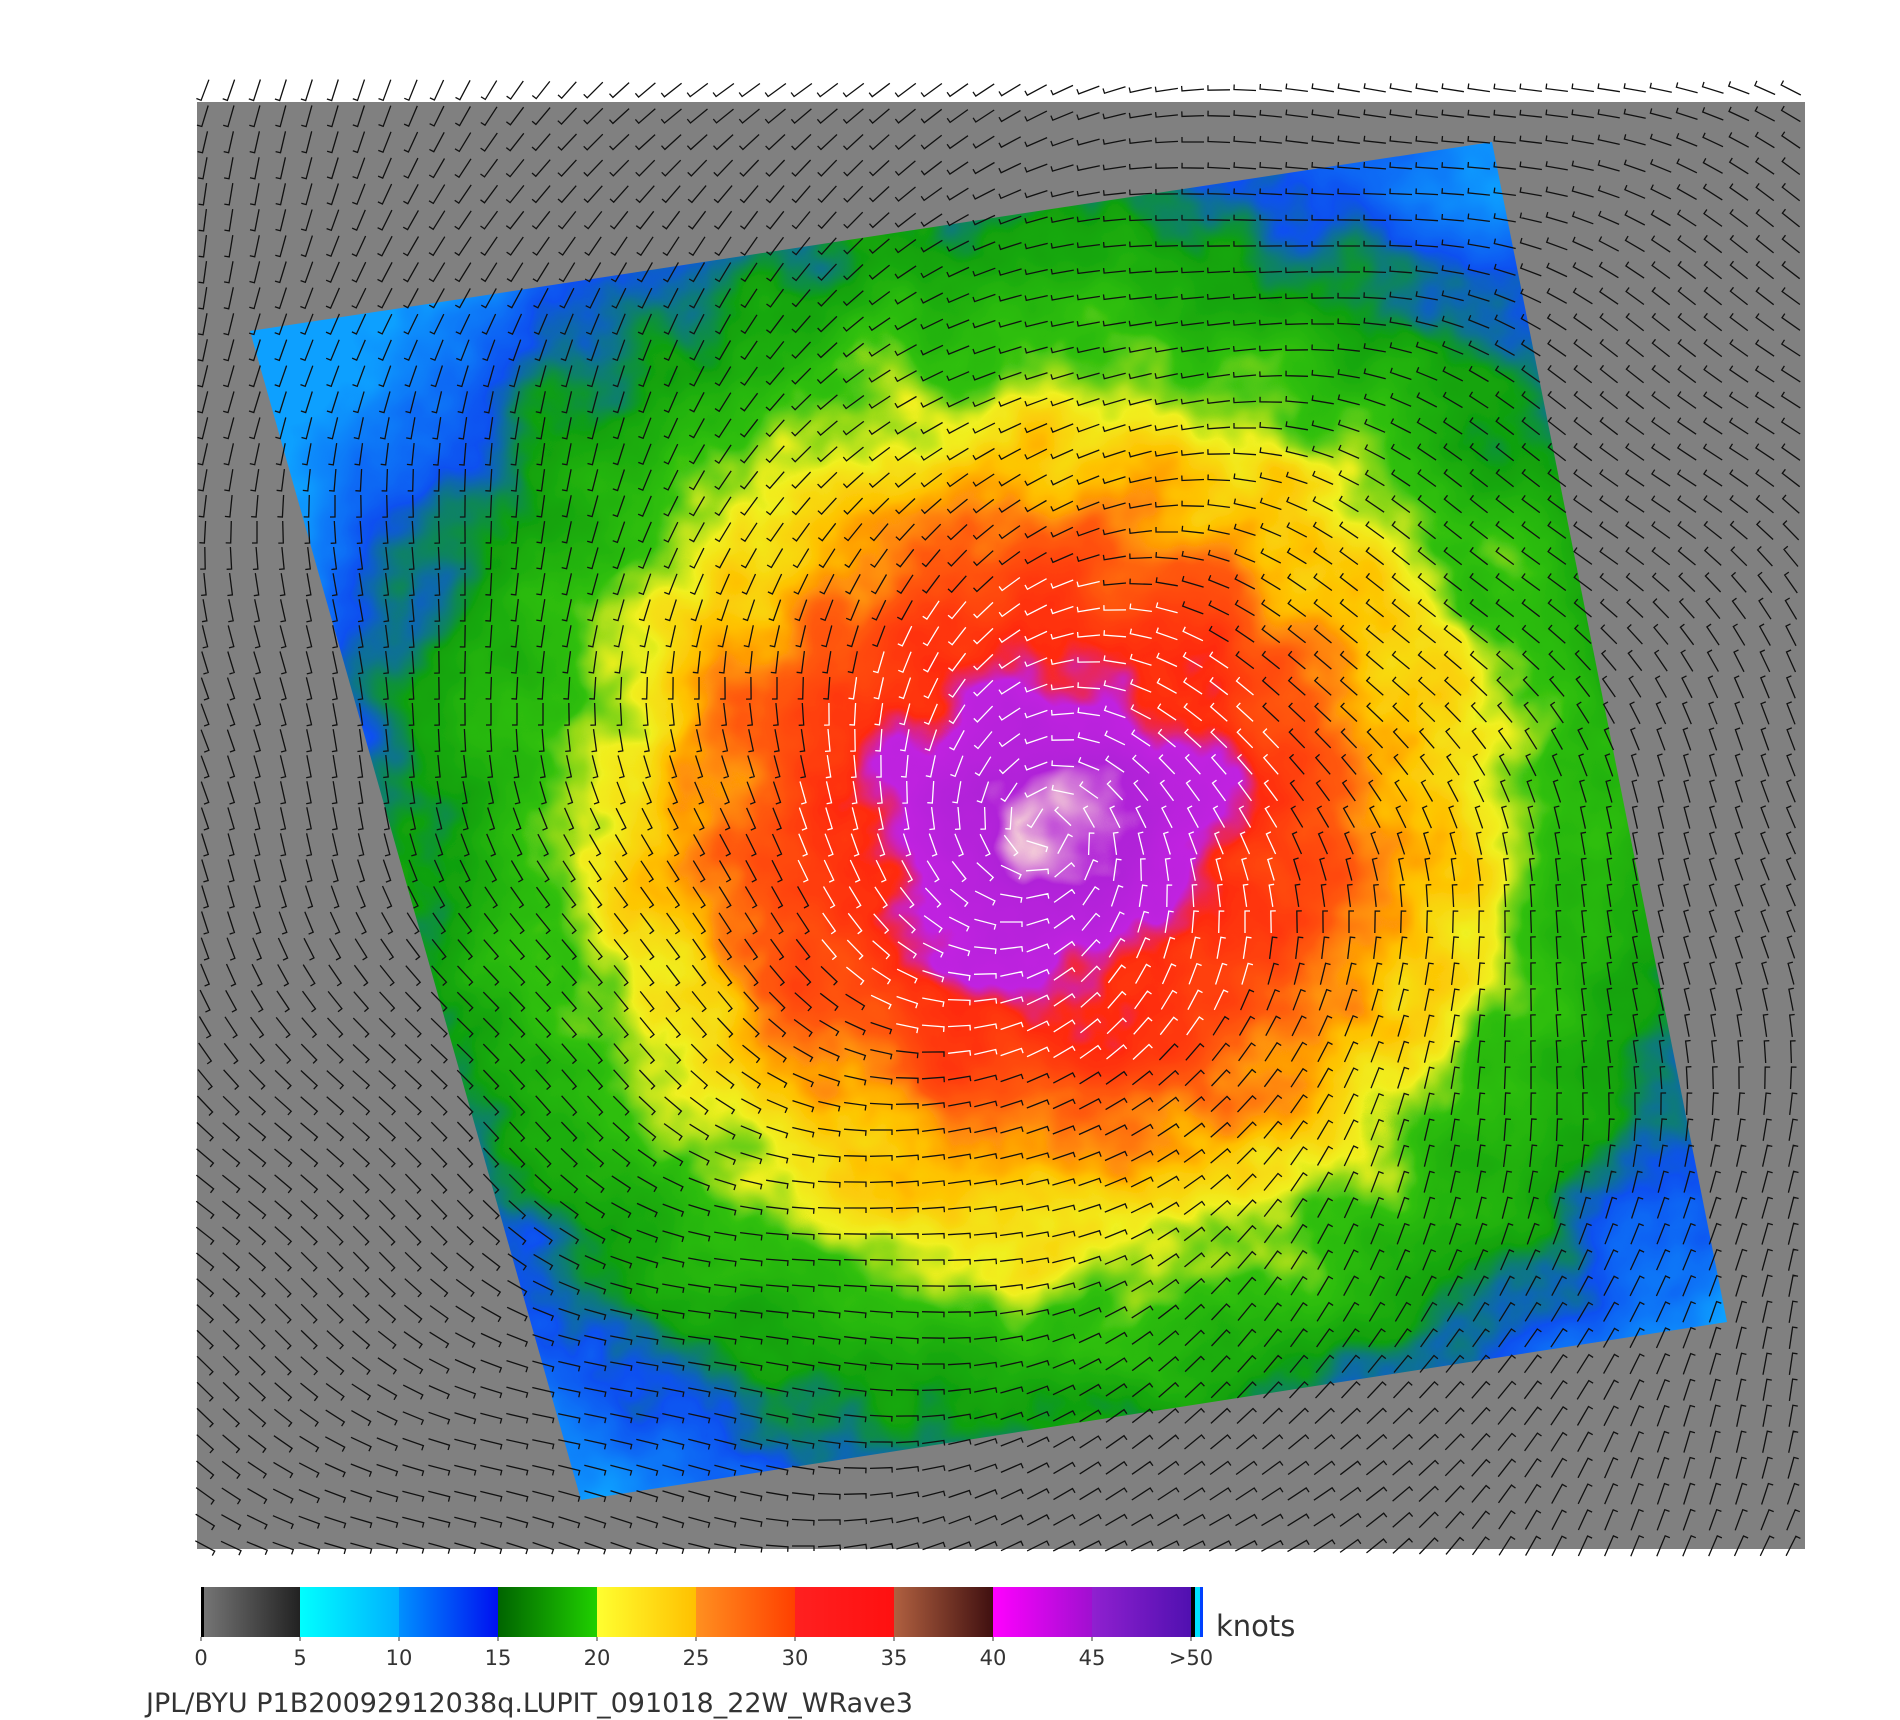 This screenshot has width=1900, height=1720. Describe the element at coordinates (894, 1658) in the screenshot. I see `tick-label: 35` at that location.